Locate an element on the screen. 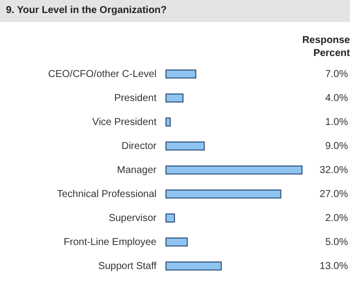 This screenshot has width=356, height=284. y-tick-label: Technical Professional is located at coordinates (106, 194).